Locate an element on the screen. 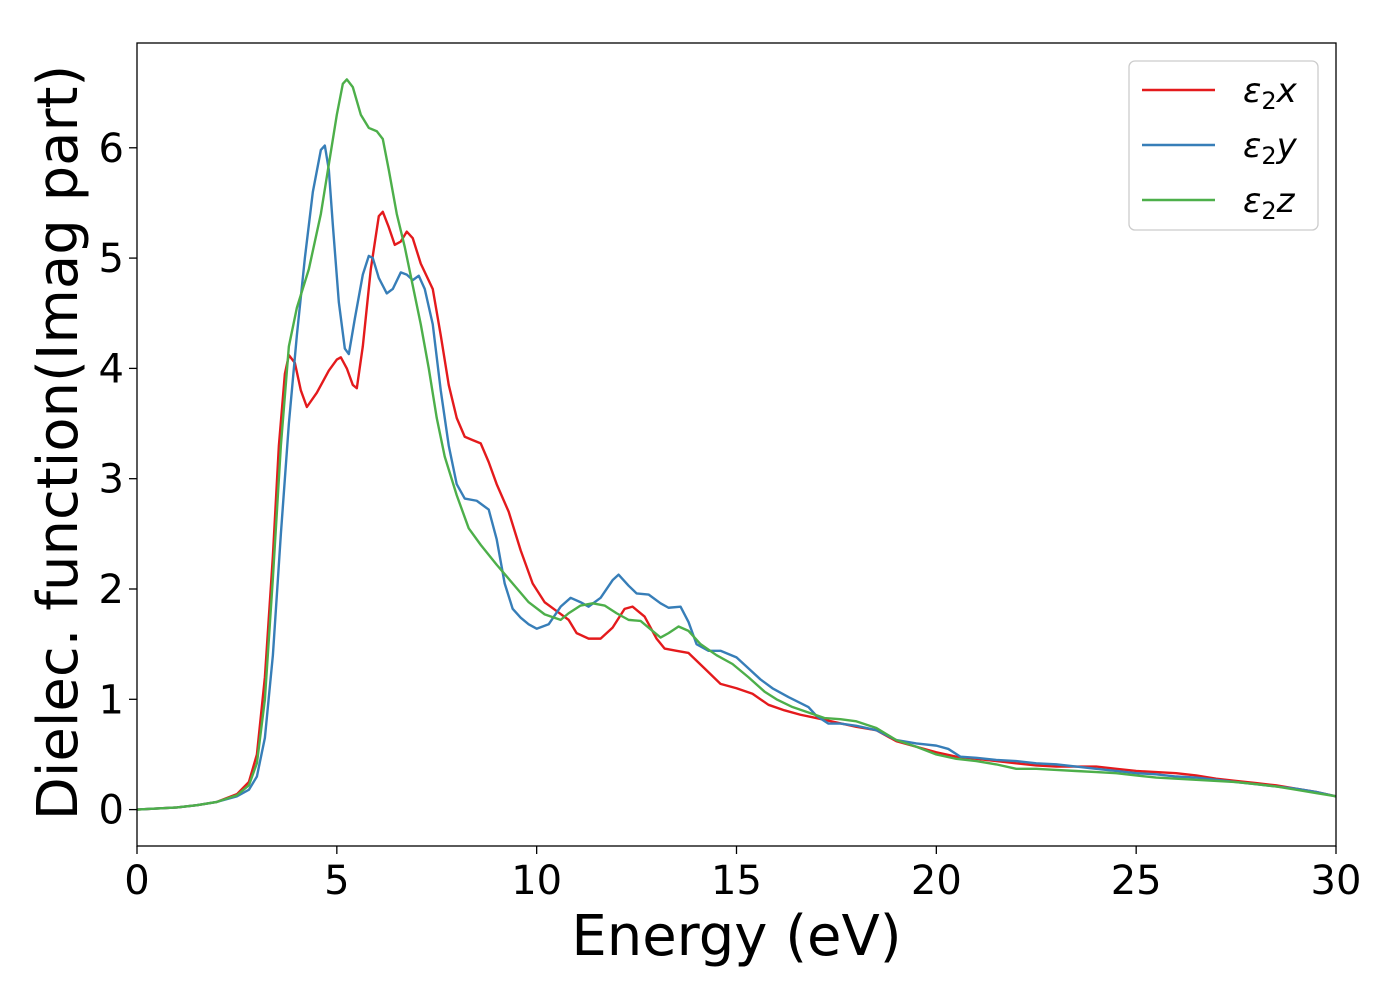 This screenshot has width=1400, height=1000. legend: ε2x ε2y ε2z is located at coordinates (1223, 145).